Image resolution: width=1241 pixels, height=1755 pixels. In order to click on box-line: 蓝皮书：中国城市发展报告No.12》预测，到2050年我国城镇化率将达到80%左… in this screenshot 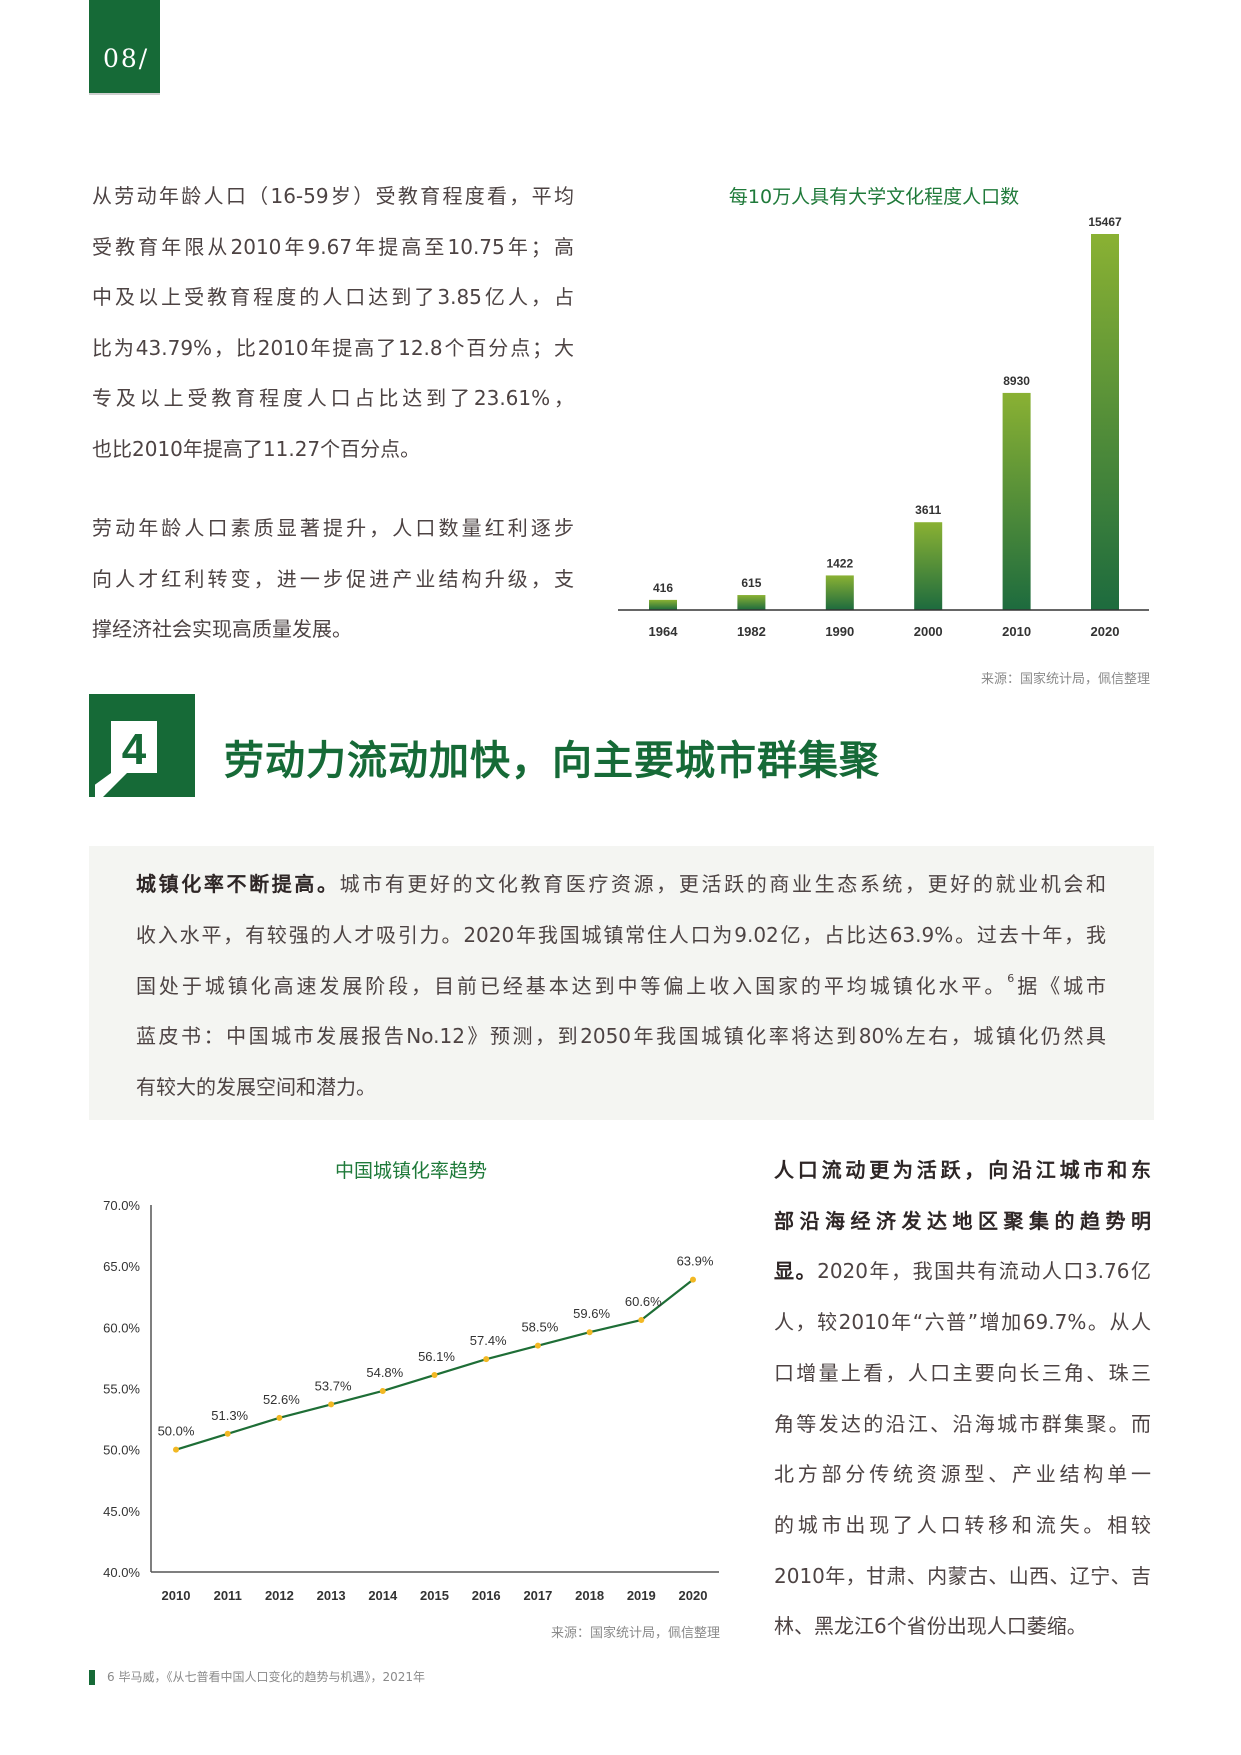, I will do `click(621, 1036)`.